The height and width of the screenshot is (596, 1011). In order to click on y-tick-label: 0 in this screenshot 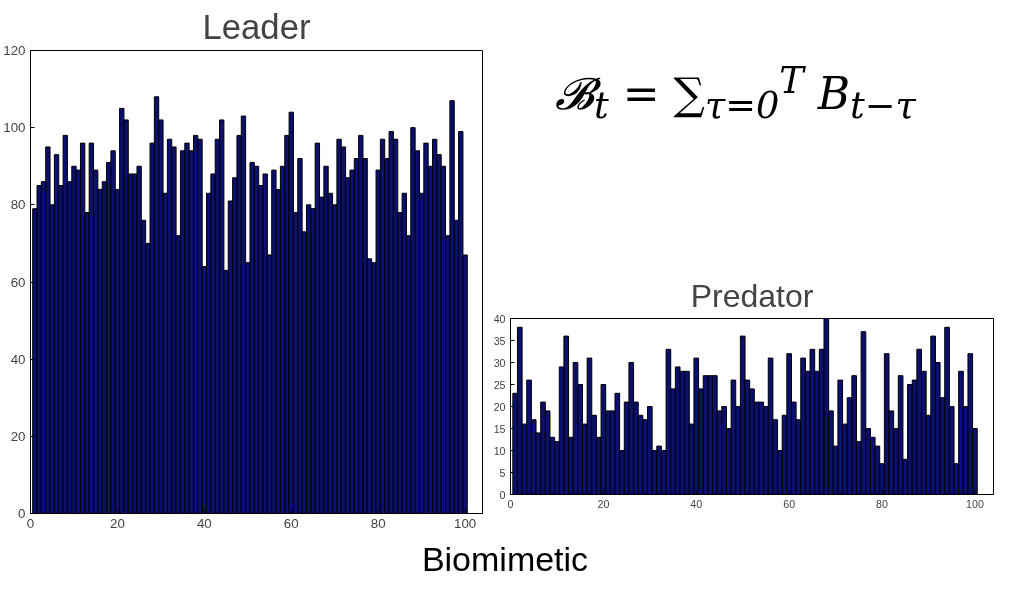, I will do `click(502, 494)`.